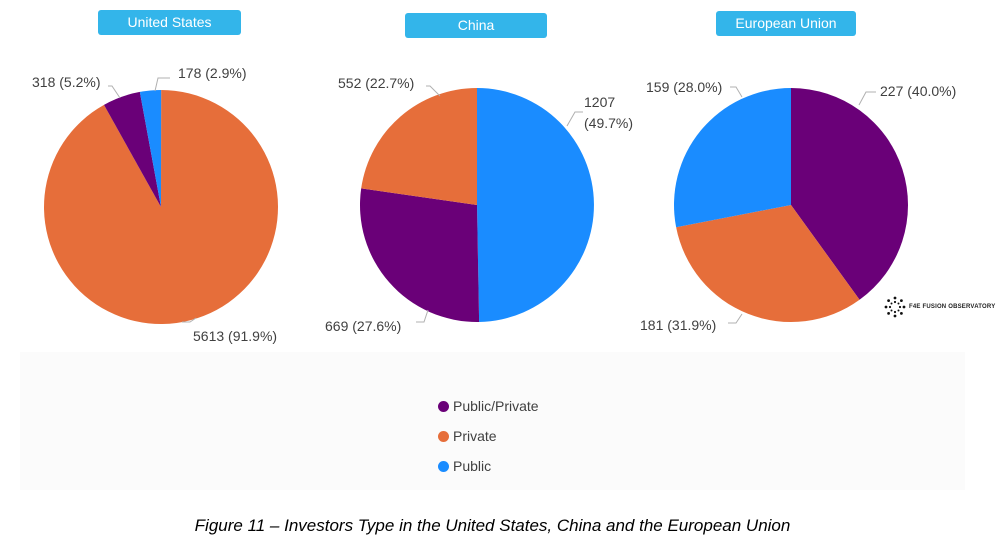 Image resolution: width=1001 pixels, height=553 pixels. I want to click on legend-dot-public, so click(443, 466).